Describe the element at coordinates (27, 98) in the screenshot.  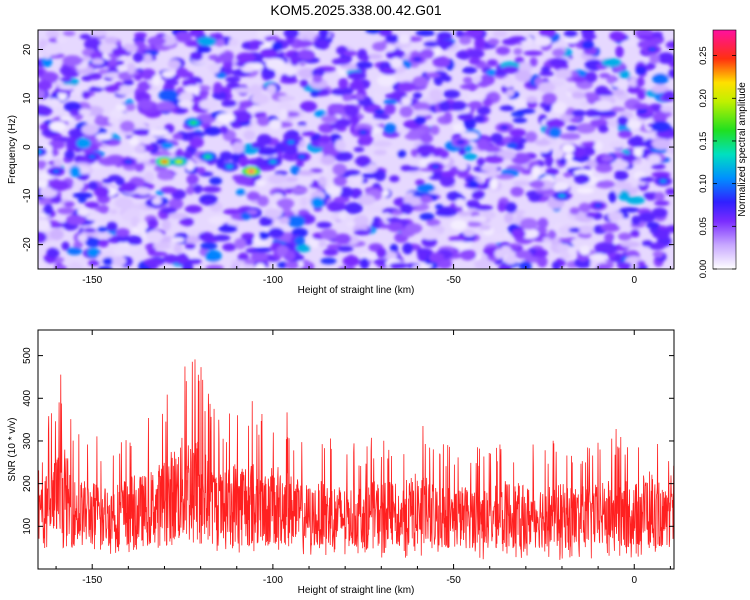
I see `y-tick-label: 10` at that location.